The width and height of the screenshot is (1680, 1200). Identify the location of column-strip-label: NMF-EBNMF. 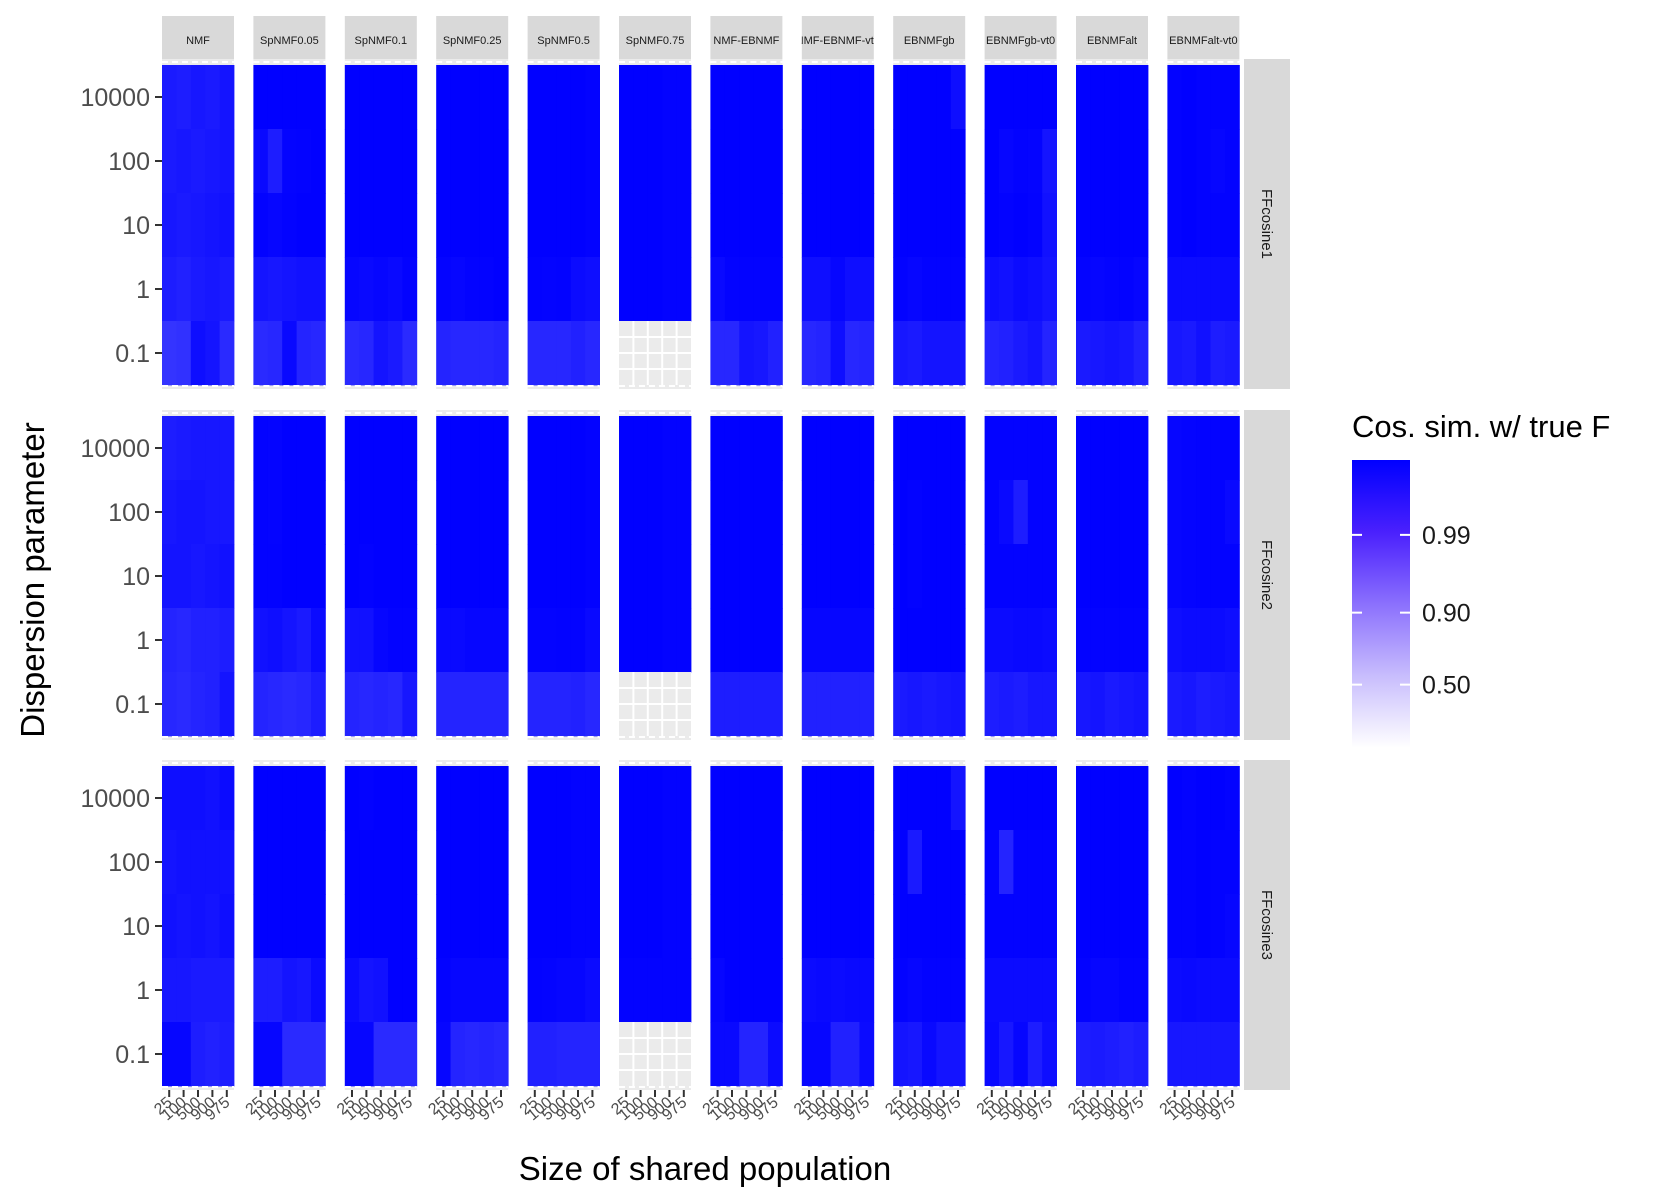
(746, 41).